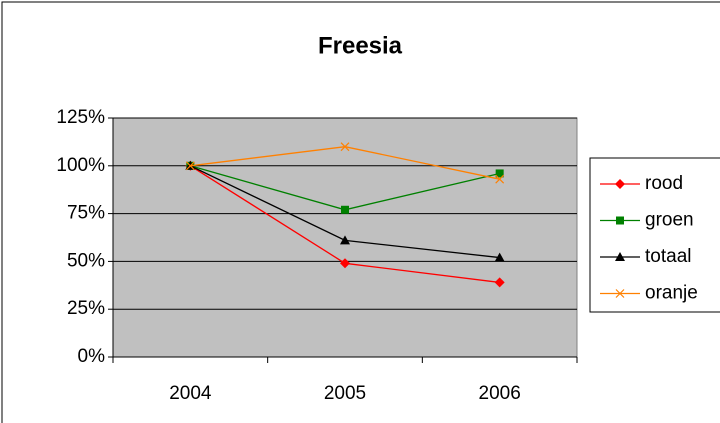 Image resolution: width=720 pixels, height=423 pixels. I want to click on legend-label: totaal, so click(668, 256).